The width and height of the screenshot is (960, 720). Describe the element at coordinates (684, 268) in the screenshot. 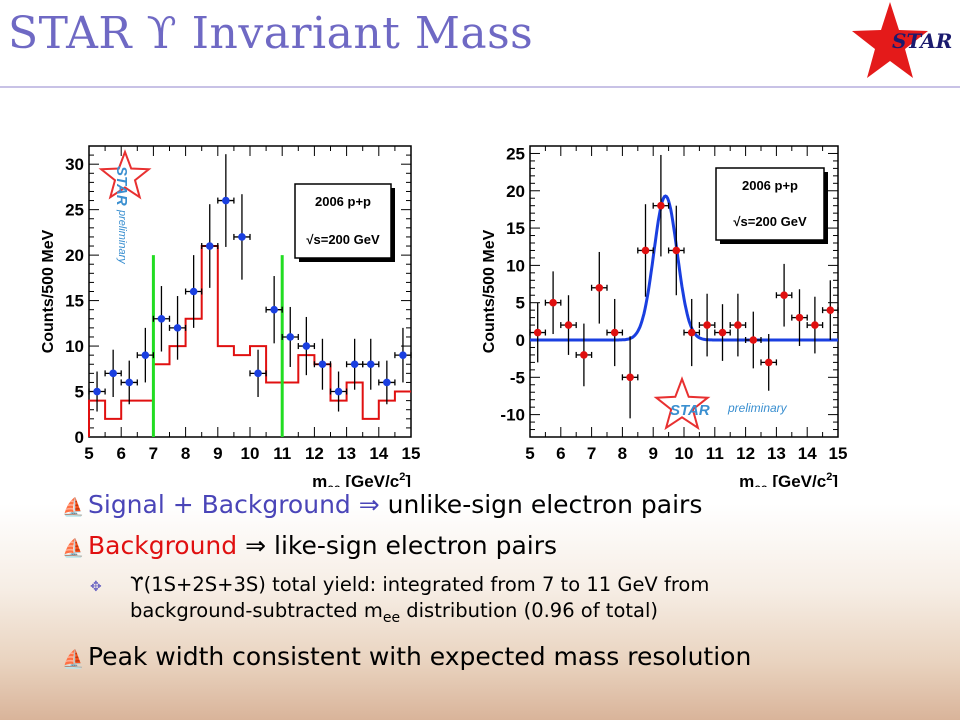

I see `gaussian-fit-curve` at that location.